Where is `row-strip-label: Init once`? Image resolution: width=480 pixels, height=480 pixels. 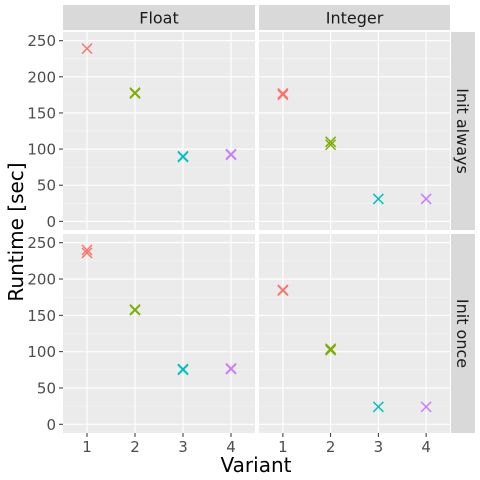 row-strip-label: Init once is located at coordinates (462, 333).